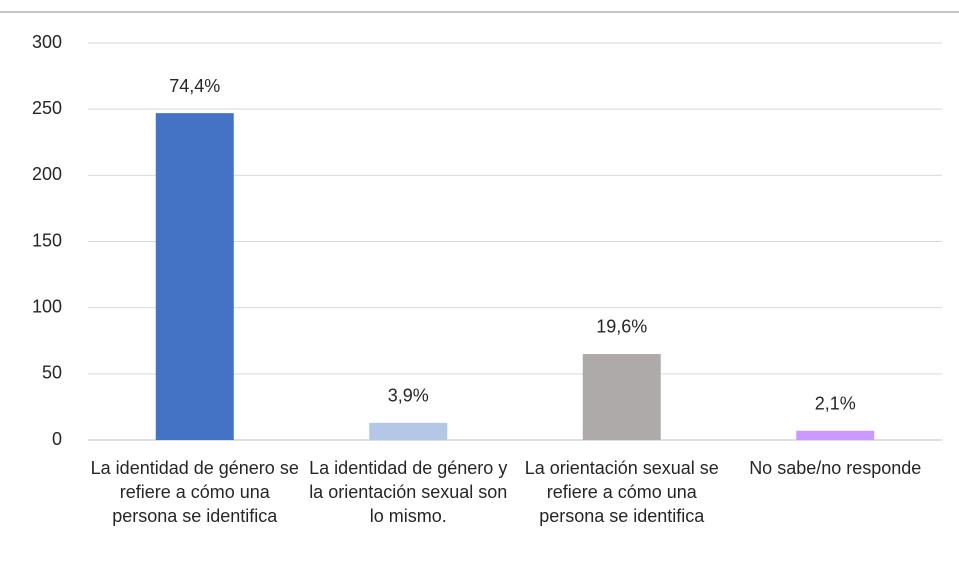 This screenshot has height=570, width=959. What do you see at coordinates (835, 468) in the screenshot?
I see `x-tick-label: No sabe/no responde` at bounding box center [835, 468].